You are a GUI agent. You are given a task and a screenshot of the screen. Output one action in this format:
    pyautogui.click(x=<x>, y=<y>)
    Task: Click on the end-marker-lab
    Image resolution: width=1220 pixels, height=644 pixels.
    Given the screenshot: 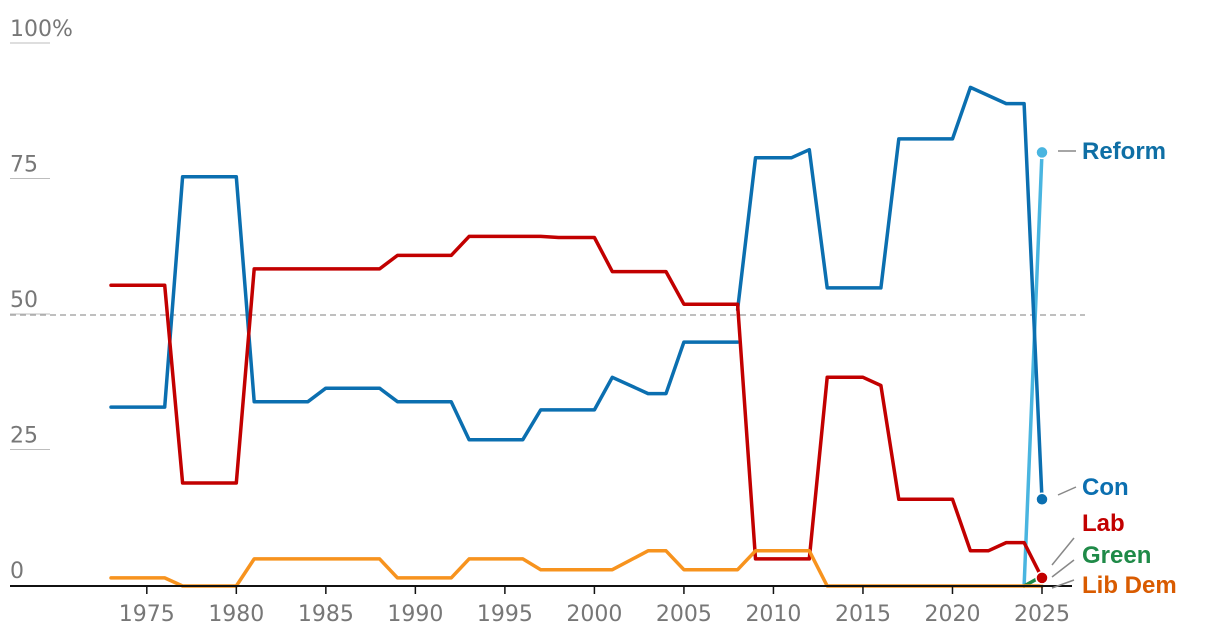 What is the action you would take?
    pyautogui.click(x=1042, y=578)
    